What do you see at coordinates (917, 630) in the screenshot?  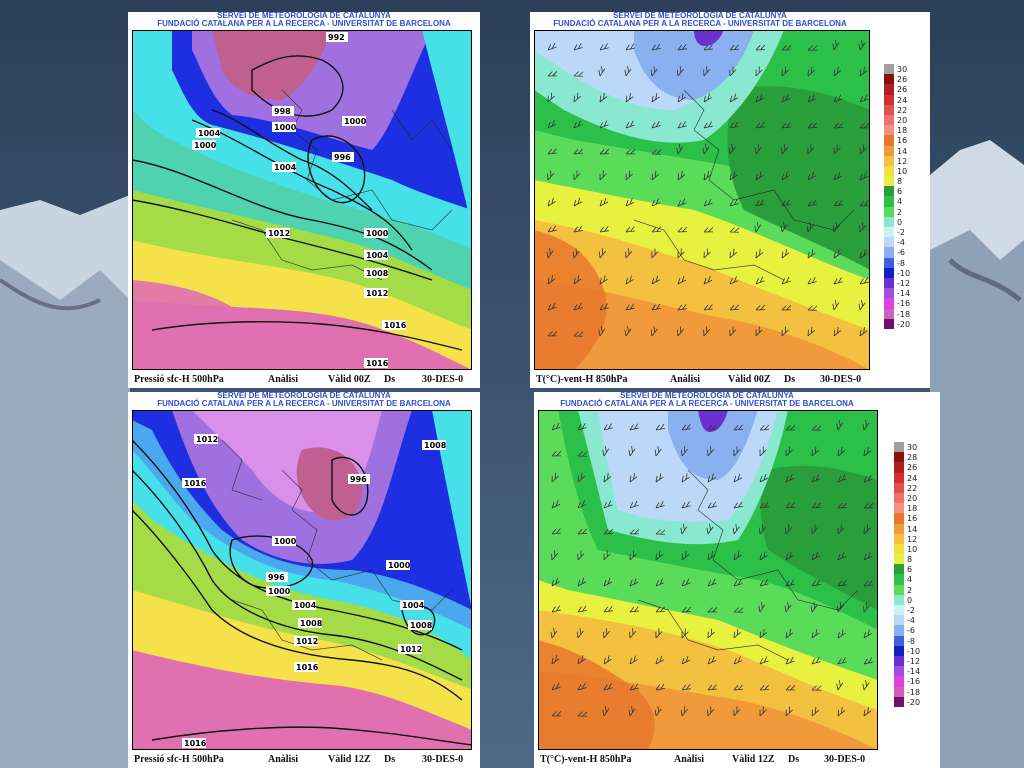 I see `legend-entry: -6` at bounding box center [917, 630].